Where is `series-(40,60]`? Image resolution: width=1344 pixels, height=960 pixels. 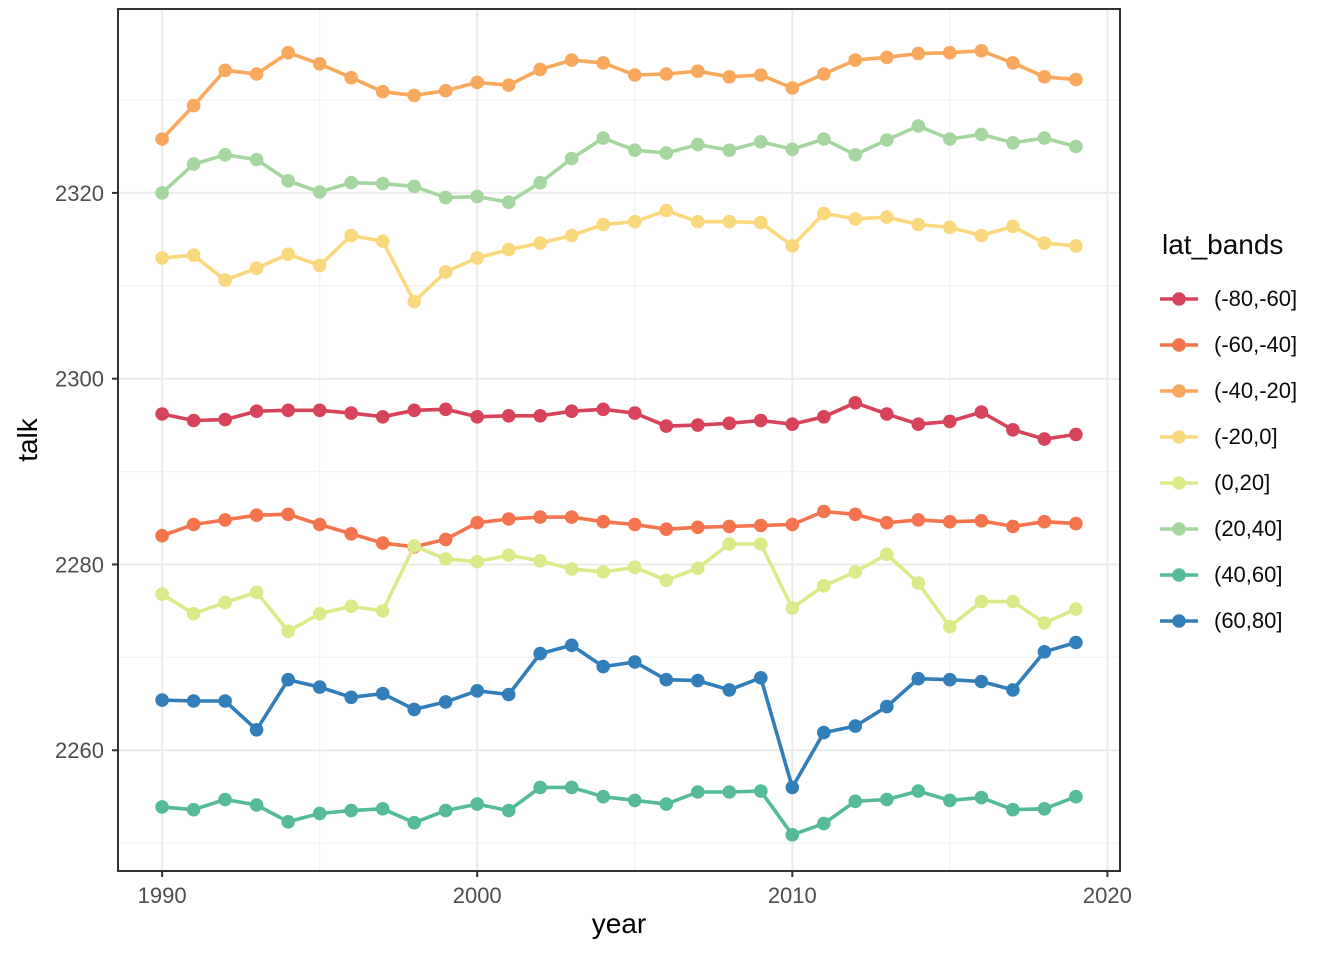 series-(40,60] is located at coordinates (619, 811).